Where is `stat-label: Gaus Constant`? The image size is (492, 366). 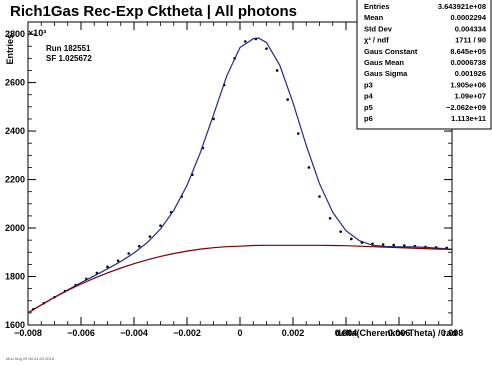
stat-label: Gaus Constant is located at coordinates (391, 51).